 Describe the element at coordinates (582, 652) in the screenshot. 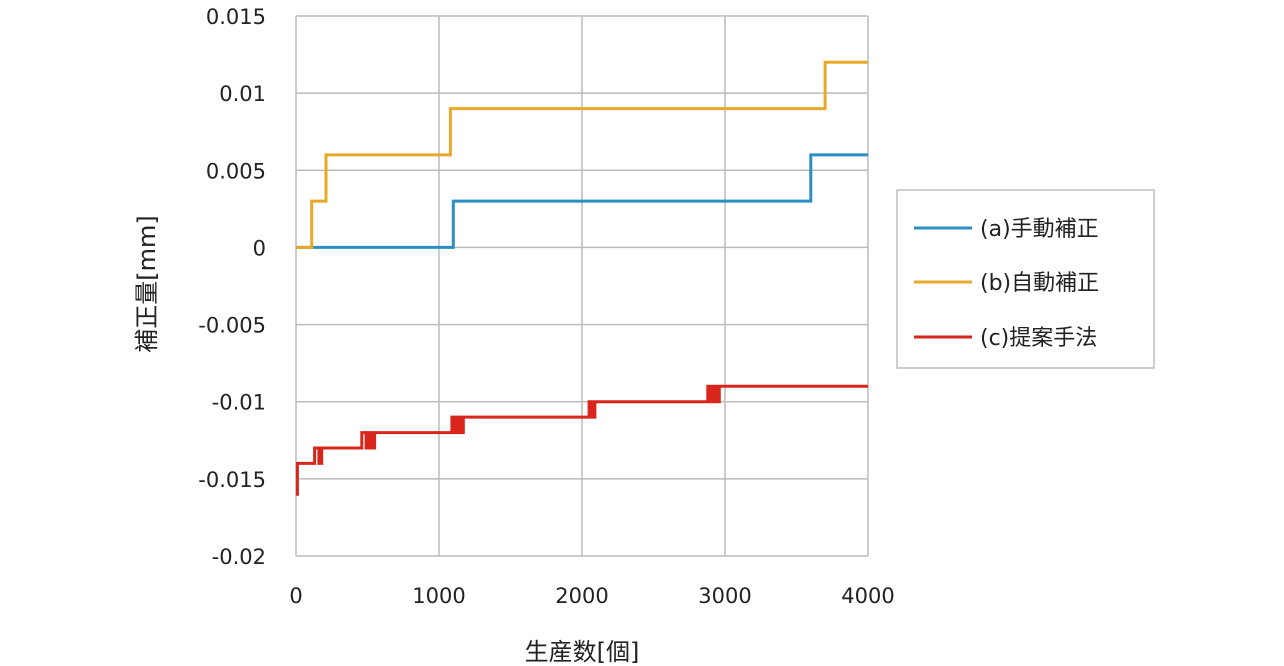

I see `x-axis-title: 生産数[個]` at that location.